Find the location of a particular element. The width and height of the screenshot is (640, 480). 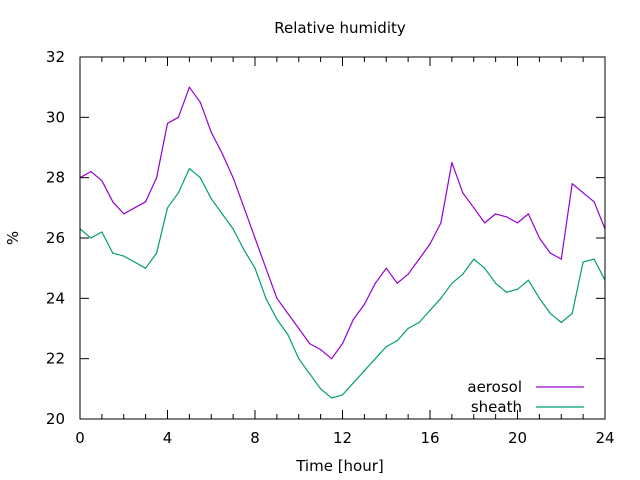

y-tick-label: 26 is located at coordinates (55, 238).